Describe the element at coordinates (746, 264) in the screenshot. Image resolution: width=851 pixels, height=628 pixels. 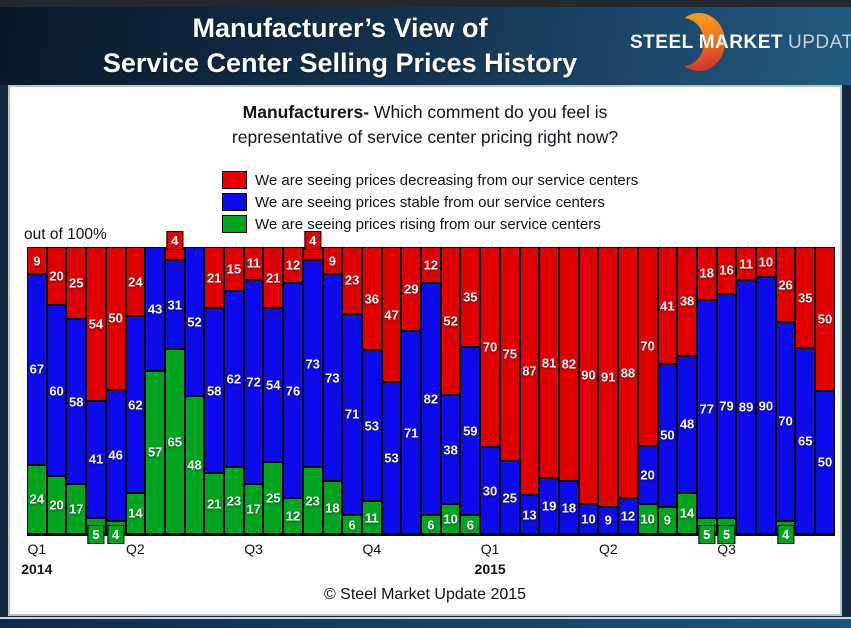
I see `segment-decreasing-bar-37: 11` at that location.